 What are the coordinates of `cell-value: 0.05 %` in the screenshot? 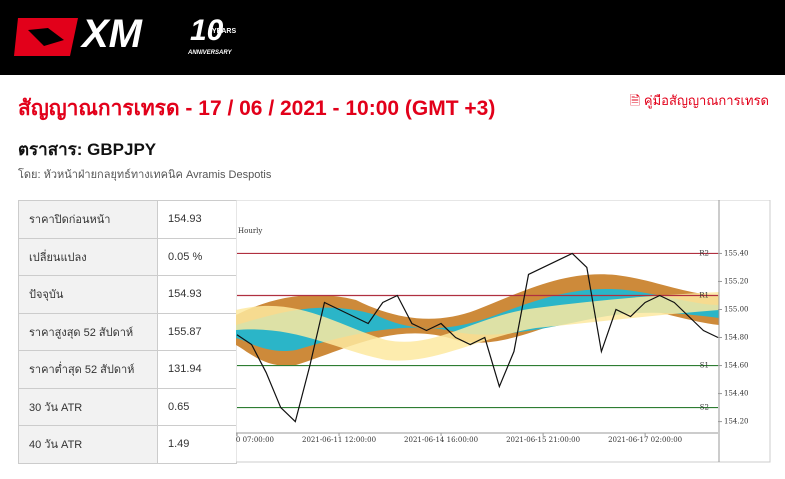 It's located at (197, 256).